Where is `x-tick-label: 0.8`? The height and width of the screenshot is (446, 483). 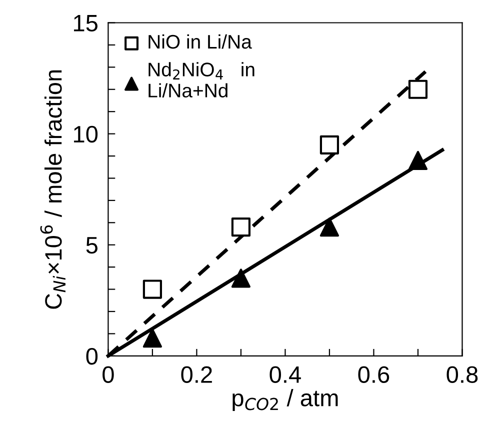 x-tick-label: 0.8 is located at coordinates (462, 374).